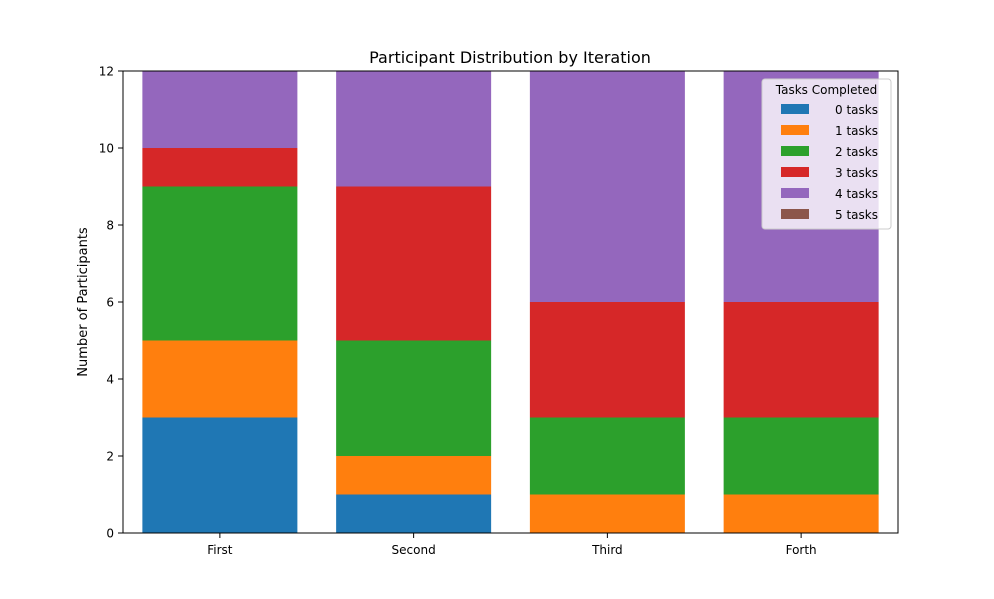 The height and width of the screenshot is (599, 994). What do you see at coordinates (110, 380) in the screenshot?
I see `y-tick-label: 4` at bounding box center [110, 380].